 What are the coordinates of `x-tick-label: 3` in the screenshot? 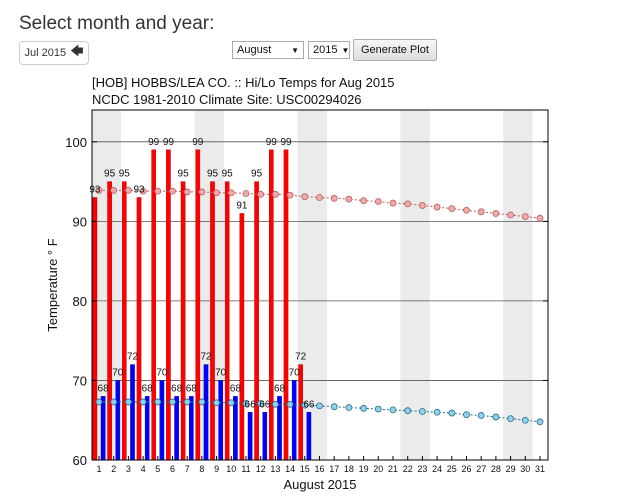 It's located at (128, 469).